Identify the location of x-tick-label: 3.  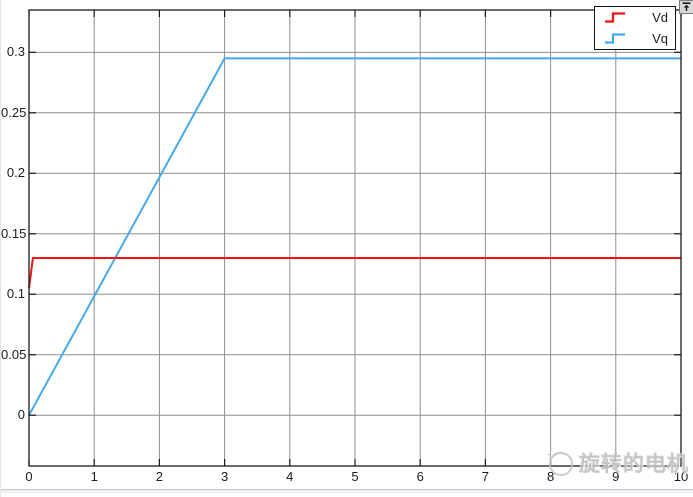
(224, 476).